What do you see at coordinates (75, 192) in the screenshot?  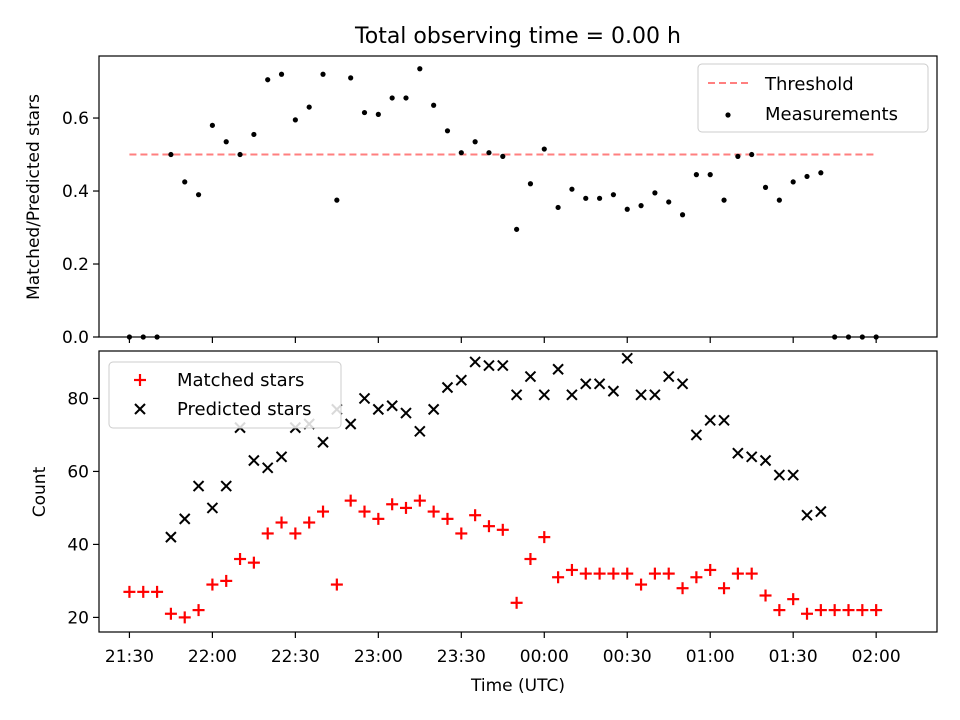 I see `top-y-tick-label: 0.4` at bounding box center [75, 192].